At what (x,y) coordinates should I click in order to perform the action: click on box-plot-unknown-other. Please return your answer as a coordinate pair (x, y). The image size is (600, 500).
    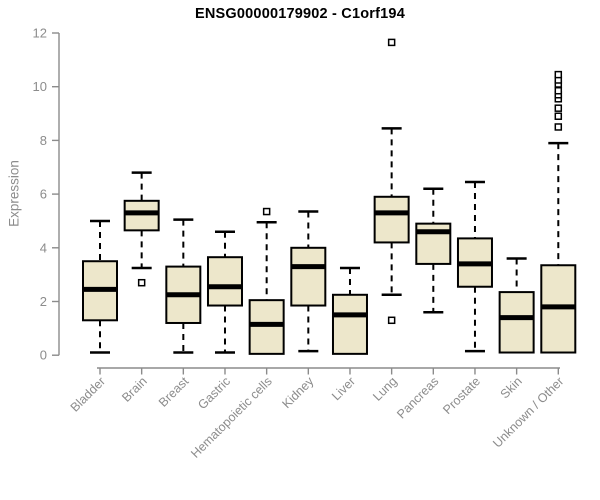
    Looking at the image, I should click on (558, 212).